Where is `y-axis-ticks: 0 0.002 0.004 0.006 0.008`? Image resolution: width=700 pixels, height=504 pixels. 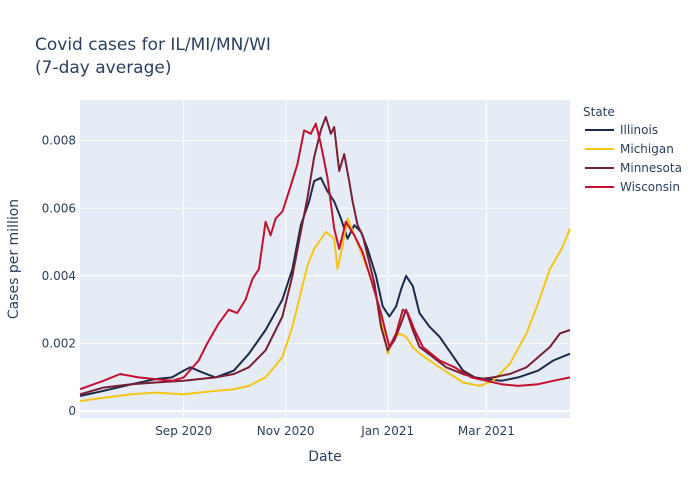
y-axis-ticks: 0 0.002 0.004 0.006 0.008 is located at coordinates (59, 276).